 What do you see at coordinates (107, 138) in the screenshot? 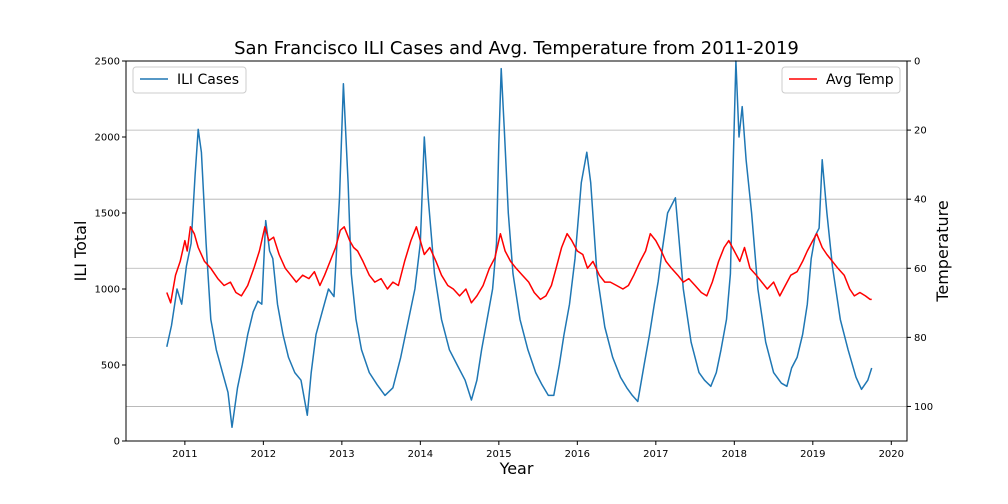
I see `y-left-tick-label: 2000` at bounding box center [107, 138].